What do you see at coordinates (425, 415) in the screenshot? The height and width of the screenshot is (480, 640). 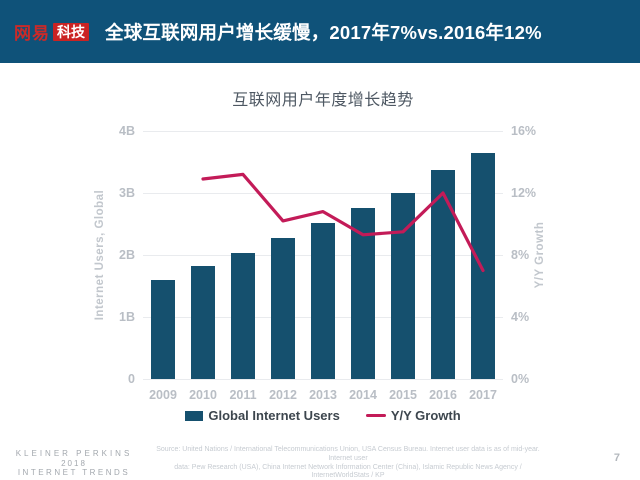 I see `line-series-label: Y/Y Growth` at bounding box center [425, 415].